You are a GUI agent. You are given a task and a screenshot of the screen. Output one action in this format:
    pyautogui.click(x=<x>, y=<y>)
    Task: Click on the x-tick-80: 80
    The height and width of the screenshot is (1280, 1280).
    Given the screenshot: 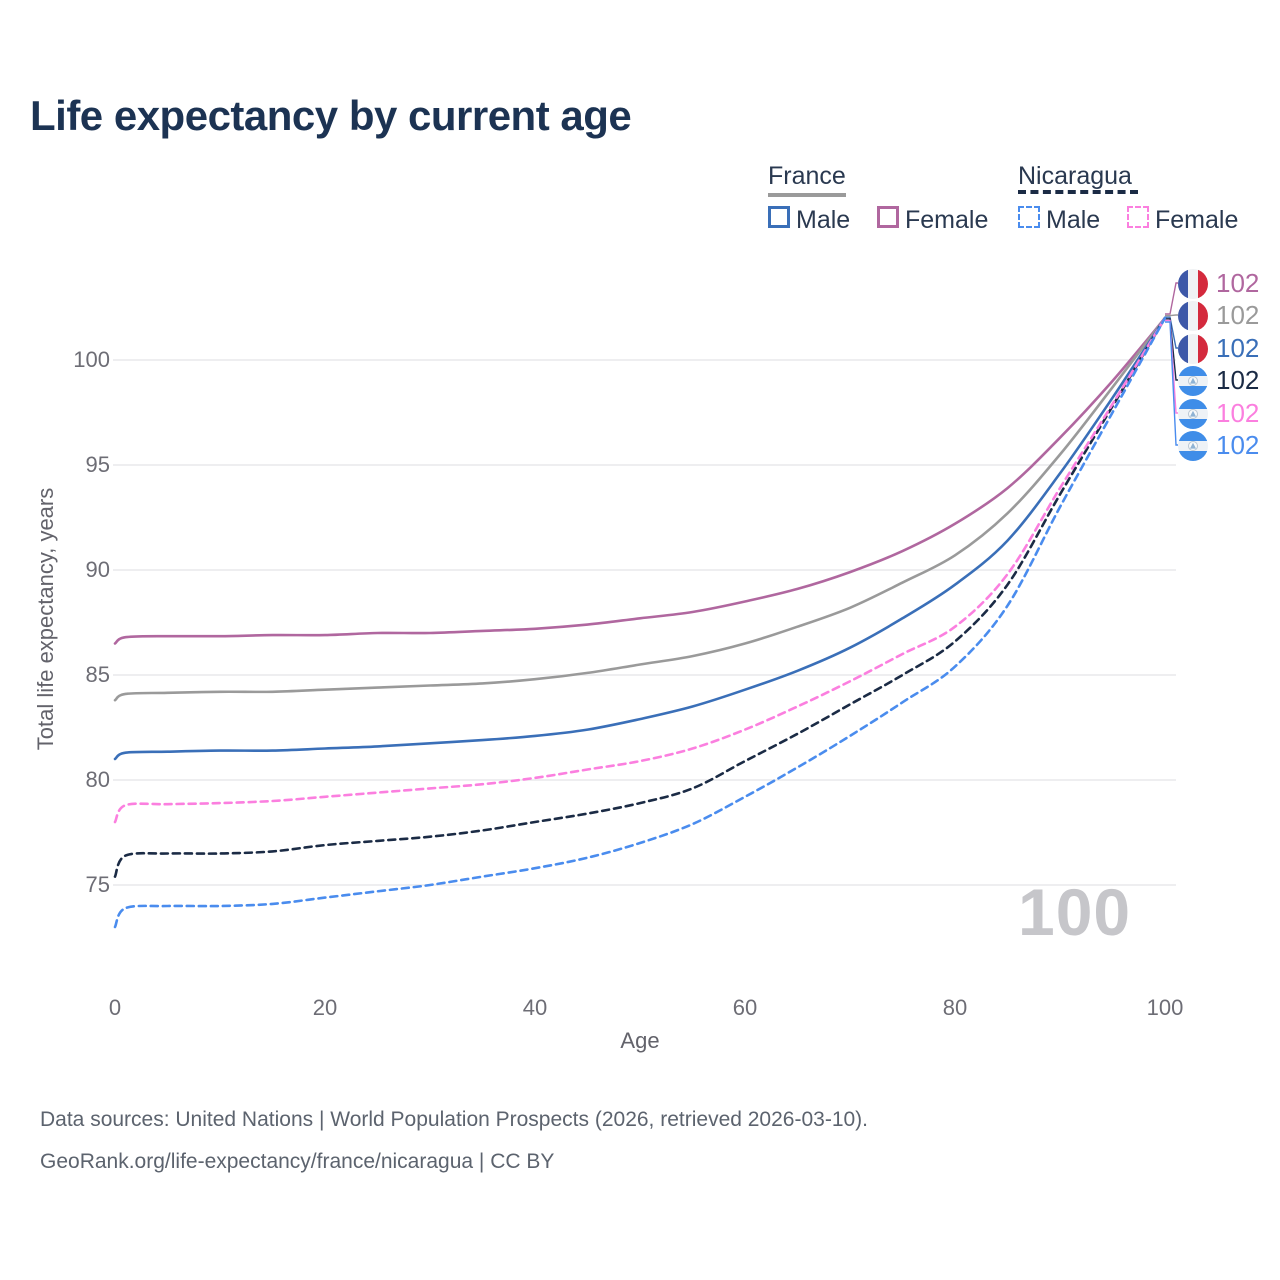 What is the action you would take?
    pyautogui.click(x=955, y=1007)
    